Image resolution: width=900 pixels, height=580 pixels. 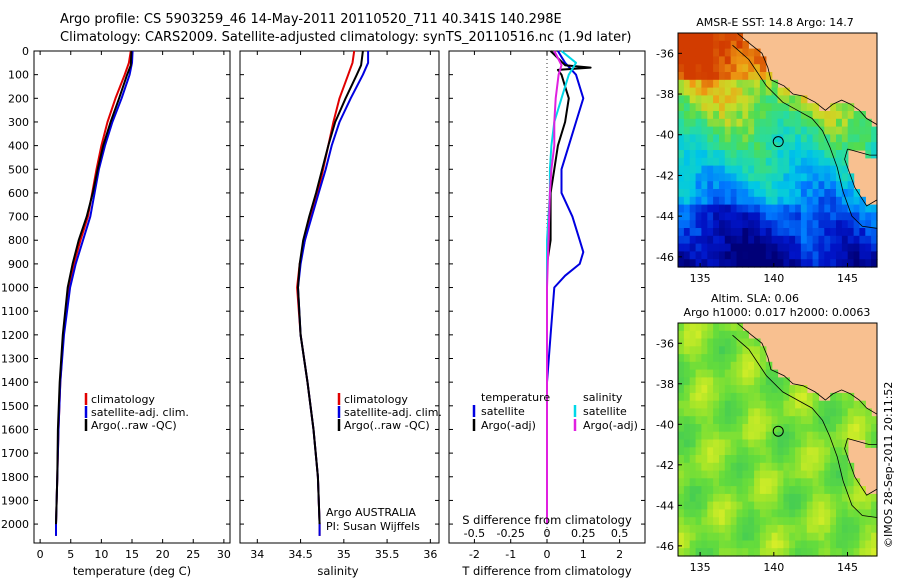 I want to click on legend-label-satellite: satellite-adj. clim., so click(x=140, y=412).